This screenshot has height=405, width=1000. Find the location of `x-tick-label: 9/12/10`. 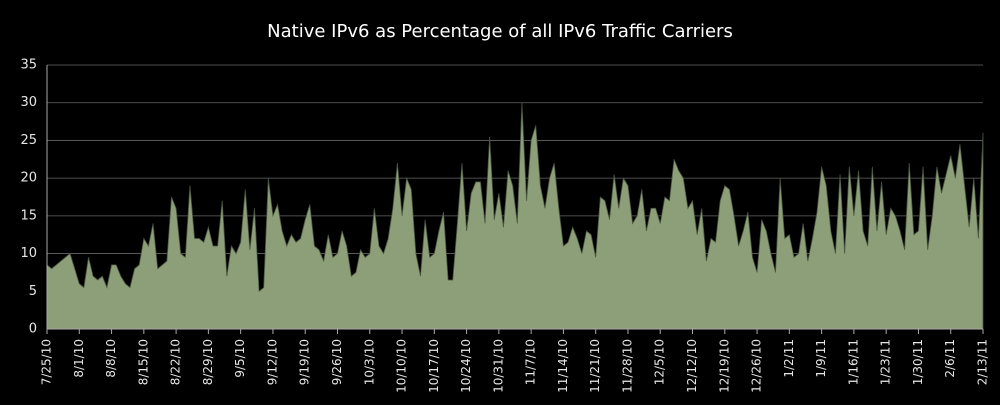

x-tick-label: 9/12/10 is located at coordinates (272, 362).